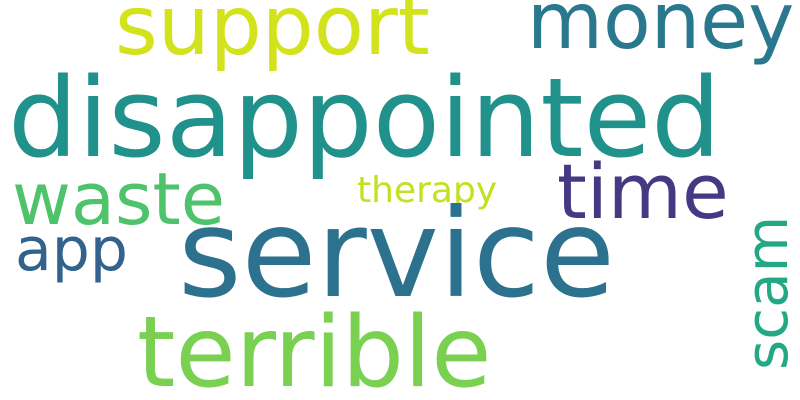 This screenshot has width=800, height=400. I want to click on word-waste: waste, so click(119, 199).